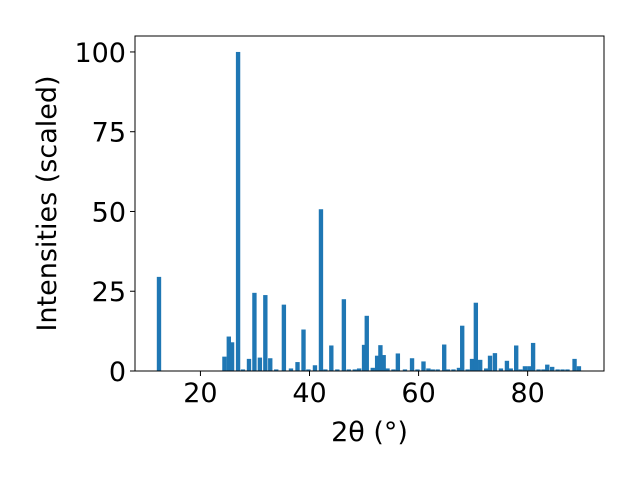 This screenshot has width=640, height=480. I want to click on x-tick-label: 80, so click(527, 393).